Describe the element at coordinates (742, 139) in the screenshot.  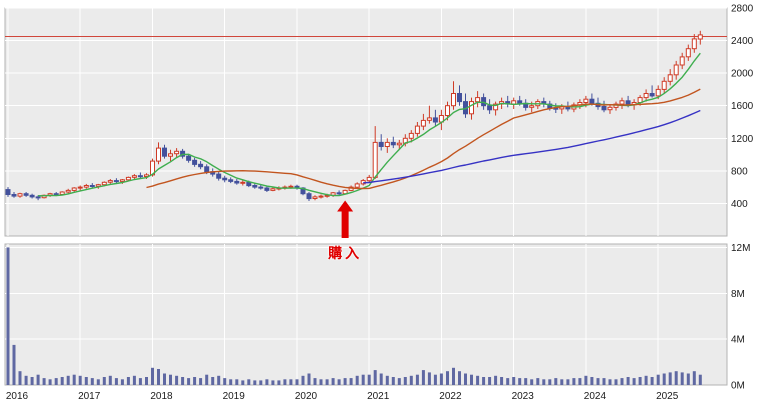
I see `svg-text: 1200` at that location.